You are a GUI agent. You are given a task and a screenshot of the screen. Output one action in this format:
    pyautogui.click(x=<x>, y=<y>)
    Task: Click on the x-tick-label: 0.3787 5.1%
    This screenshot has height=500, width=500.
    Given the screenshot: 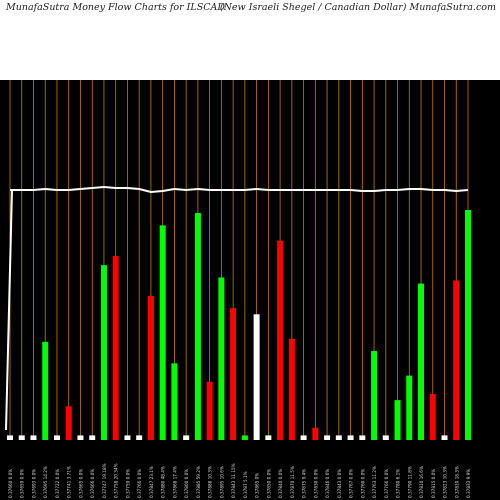 What is the action you would take?
    pyautogui.click(x=245, y=484)
    